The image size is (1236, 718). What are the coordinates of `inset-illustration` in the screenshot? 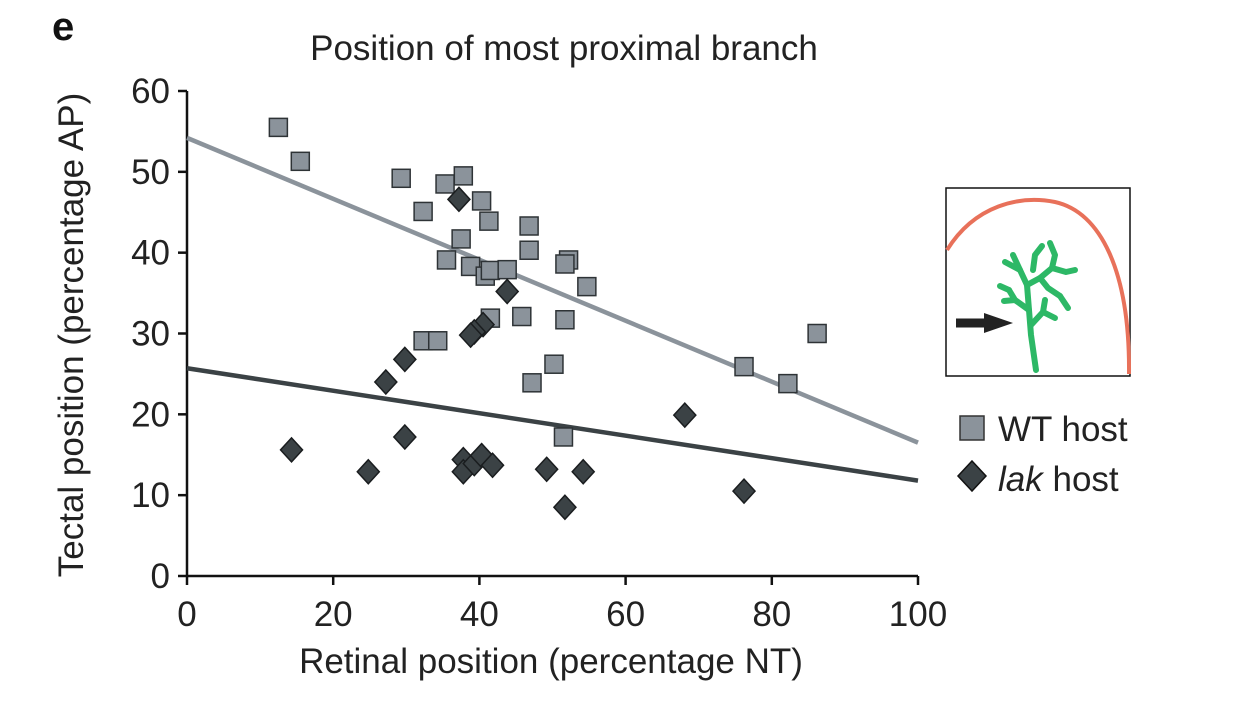 It's located at (1038, 282).